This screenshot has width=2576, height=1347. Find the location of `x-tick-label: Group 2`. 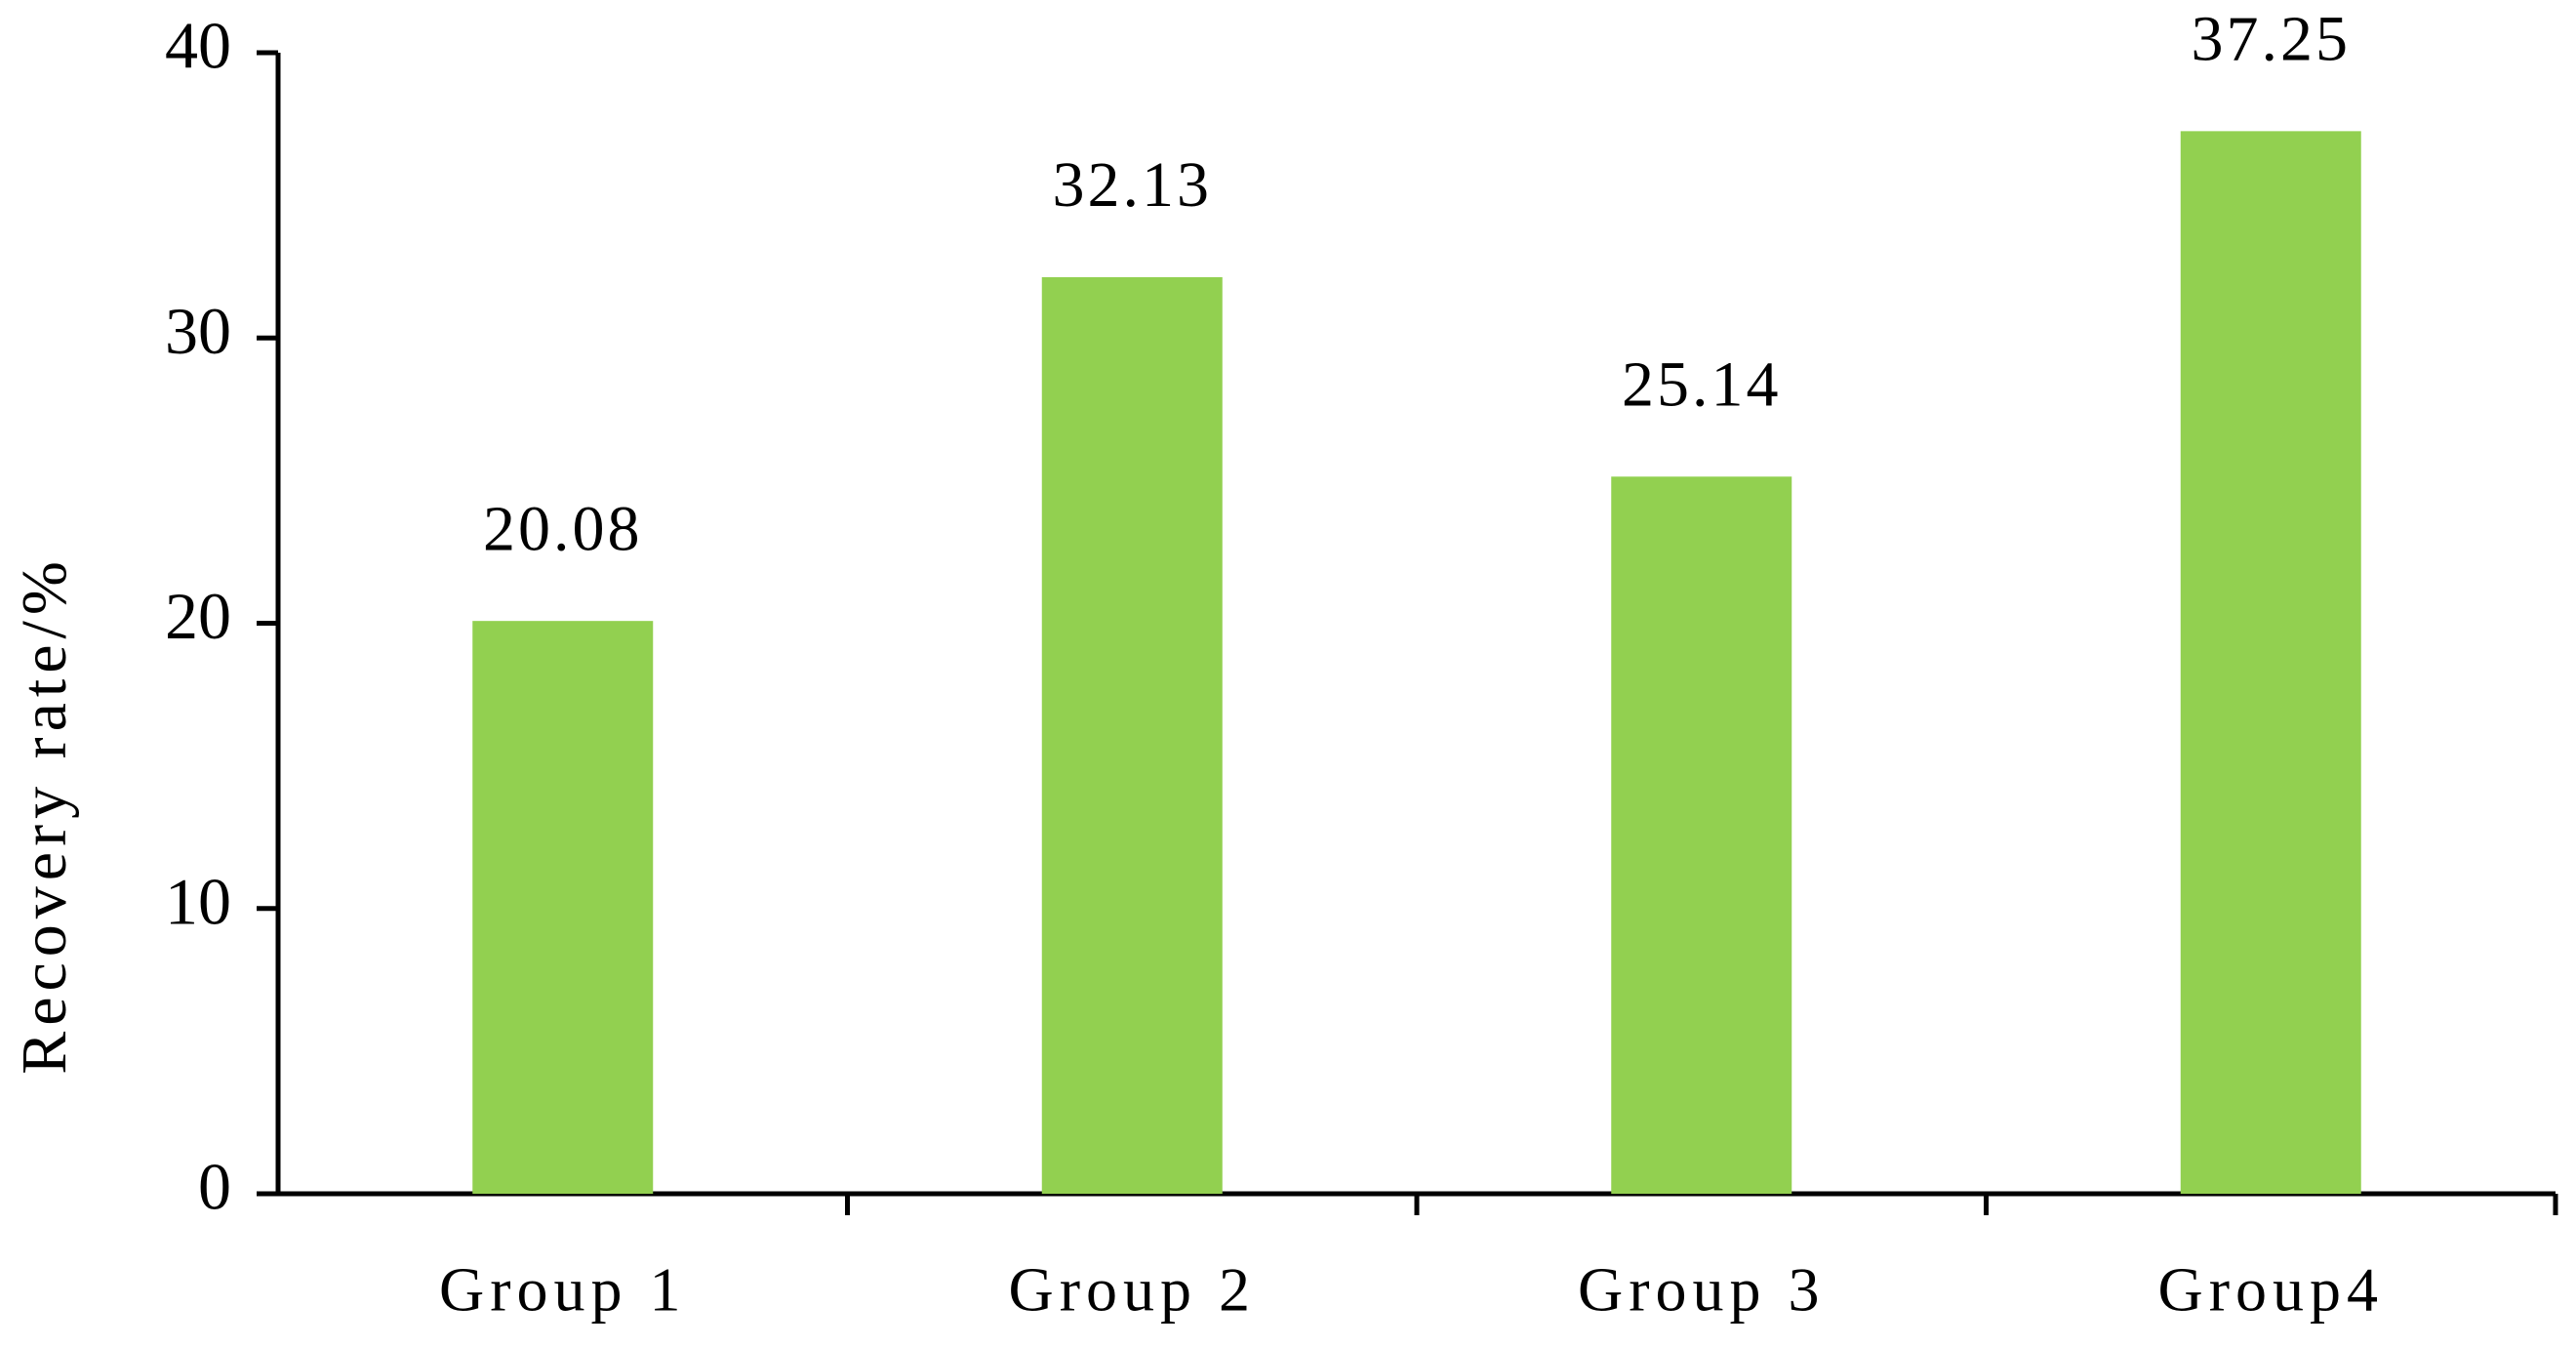

x-tick-label: Group 2 is located at coordinates (1132, 1290).